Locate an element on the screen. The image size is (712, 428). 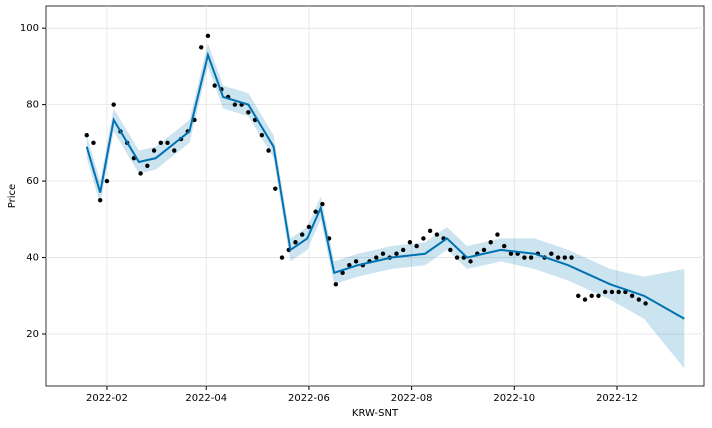
x-axis-label: KRW-SNT is located at coordinates (375, 413).